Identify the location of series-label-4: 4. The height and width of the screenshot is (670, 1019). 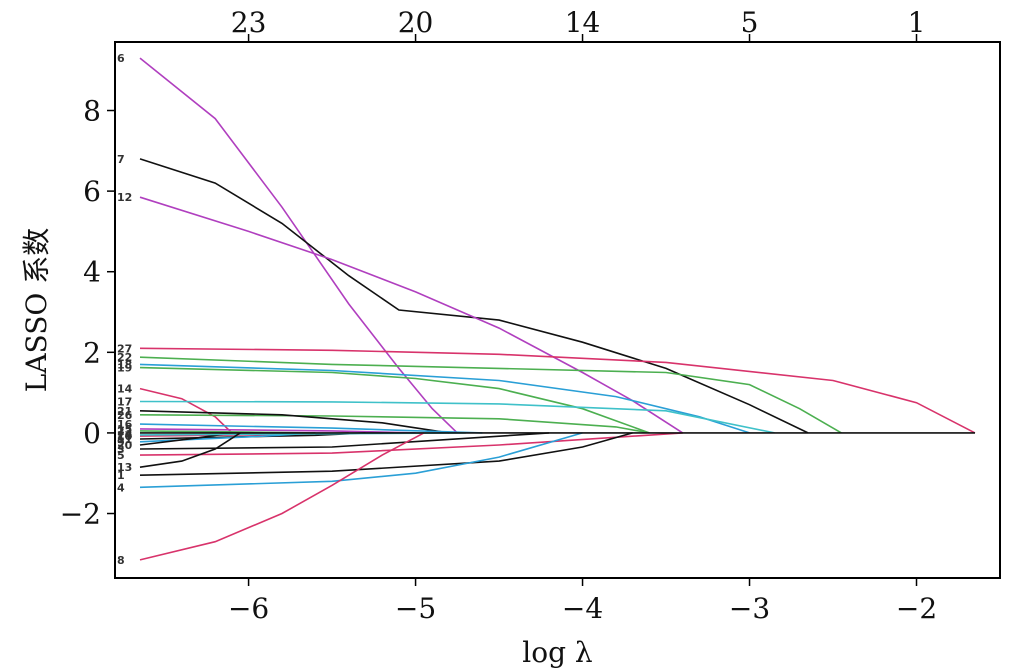
(121, 487).